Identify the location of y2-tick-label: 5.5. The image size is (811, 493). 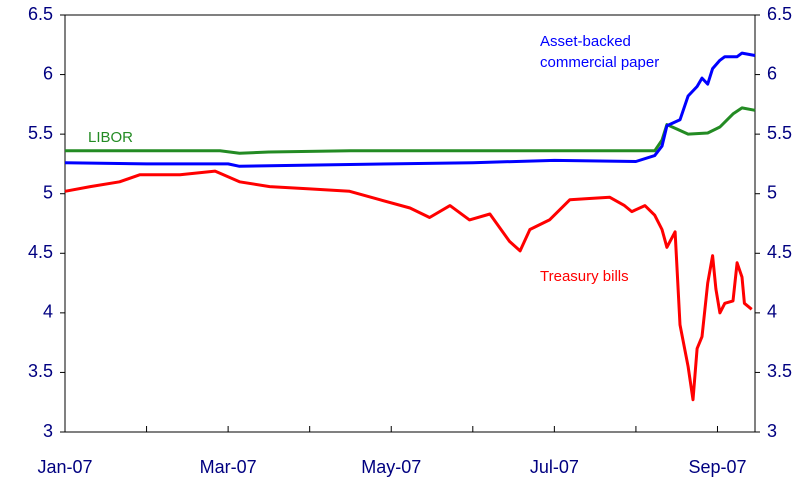
(779, 133).